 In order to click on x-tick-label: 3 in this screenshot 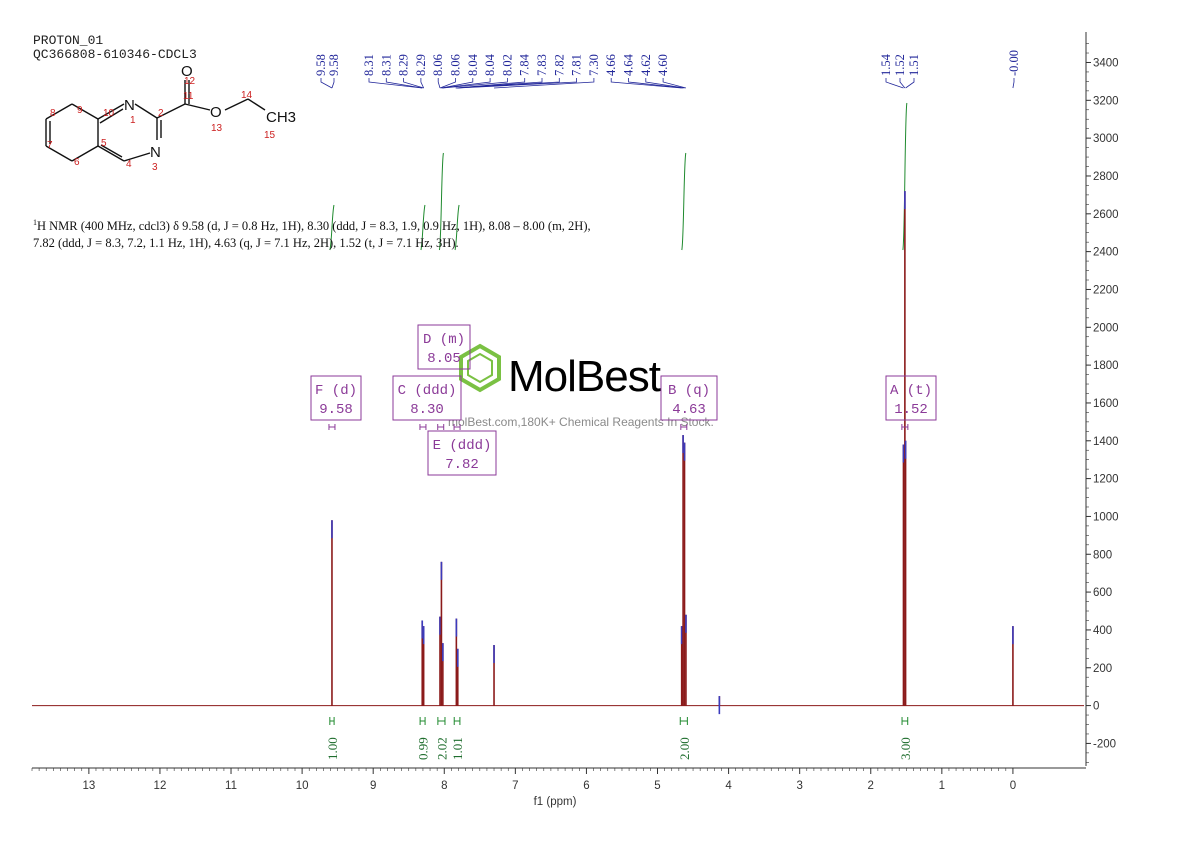, I will do `click(799, 786)`.